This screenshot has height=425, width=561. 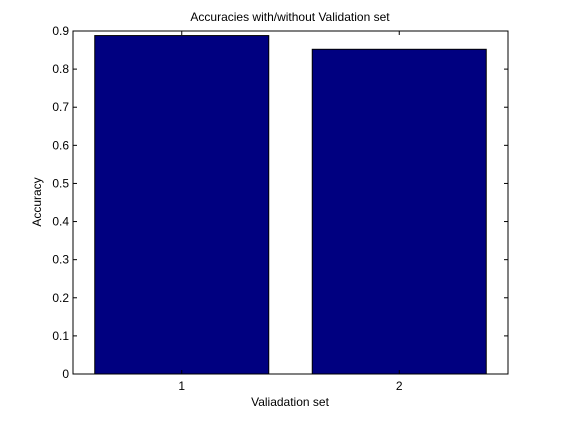 I want to click on chart-title: Accuracies with/without Validation set, so click(x=290, y=17).